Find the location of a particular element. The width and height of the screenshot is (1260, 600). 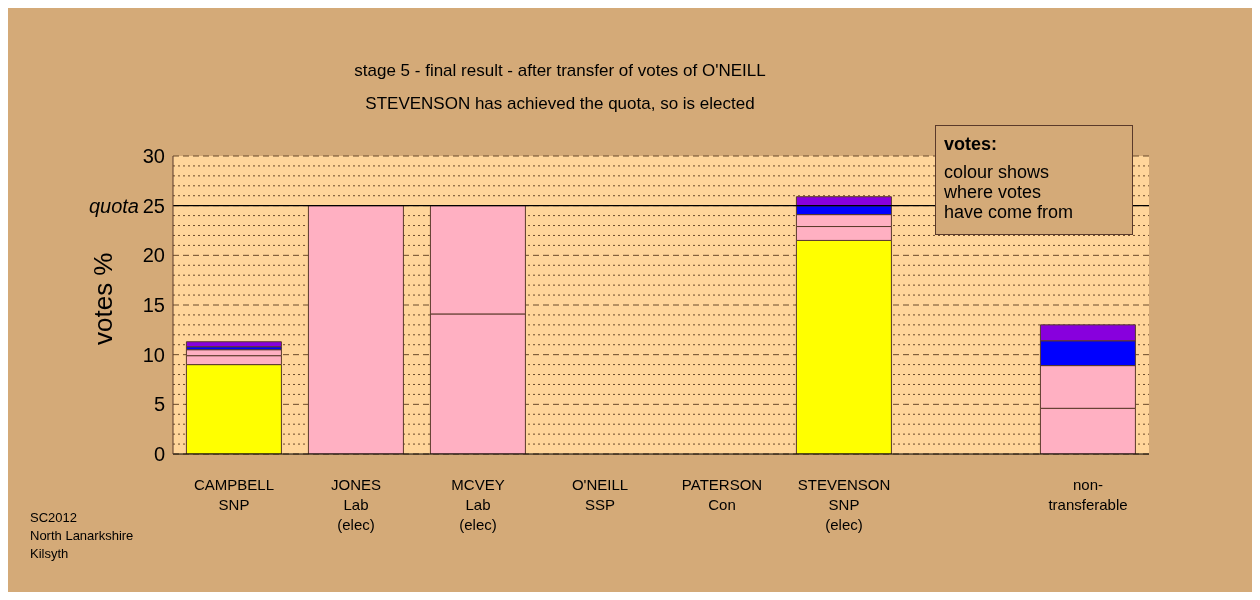

y-axis-title: votes % is located at coordinates (103, 298).